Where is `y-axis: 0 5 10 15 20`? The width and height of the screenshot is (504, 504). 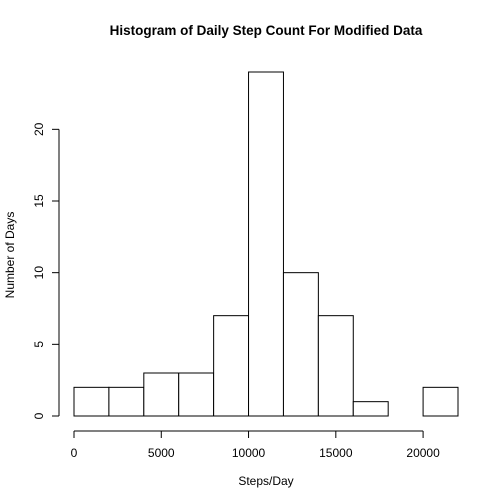 y-axis: 0 5 10 15 20 is located at coordinates (46, 270).